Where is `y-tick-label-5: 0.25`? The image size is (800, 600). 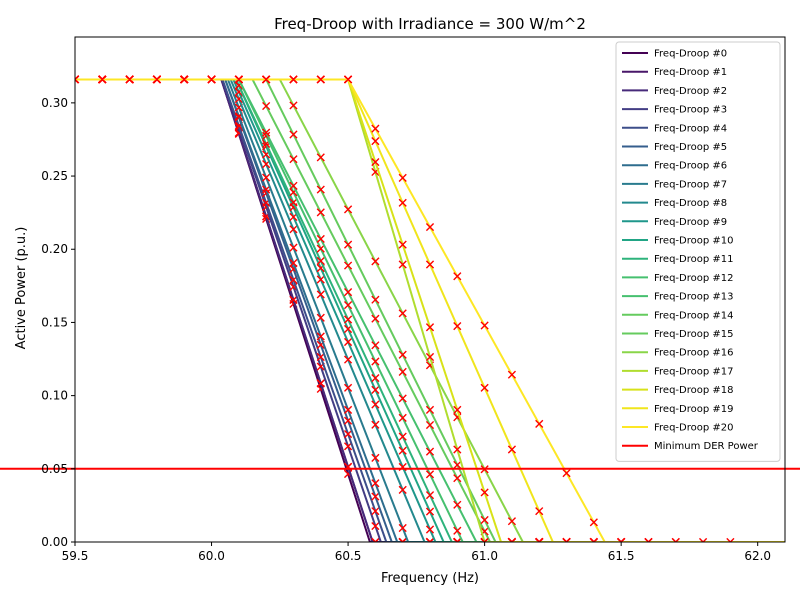 y-tick-label-5: 0.25 is located at coordinates (54, 176).